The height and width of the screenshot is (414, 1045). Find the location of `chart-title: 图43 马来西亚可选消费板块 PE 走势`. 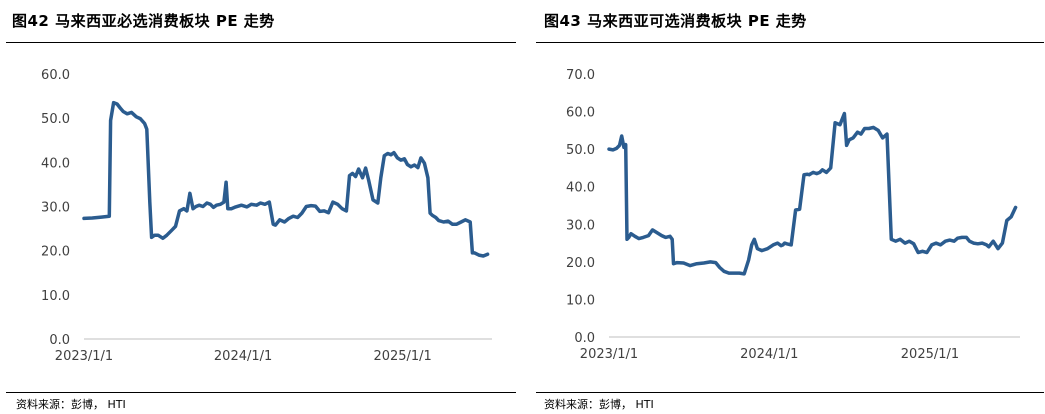

chart-title: 图43 马来西亚可选消费板块 PE 走势 is located at coordinates (675, 21).